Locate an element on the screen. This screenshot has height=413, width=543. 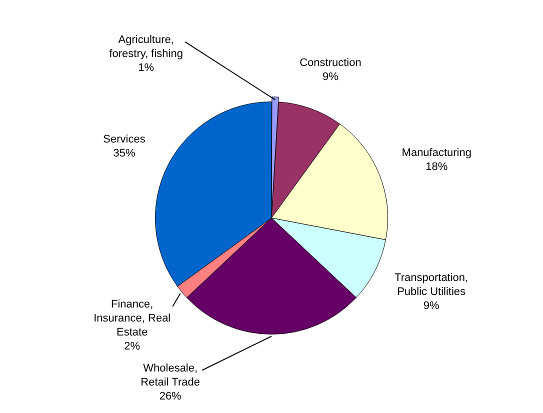
data-label: 26% is located at coordinates (170, 396).